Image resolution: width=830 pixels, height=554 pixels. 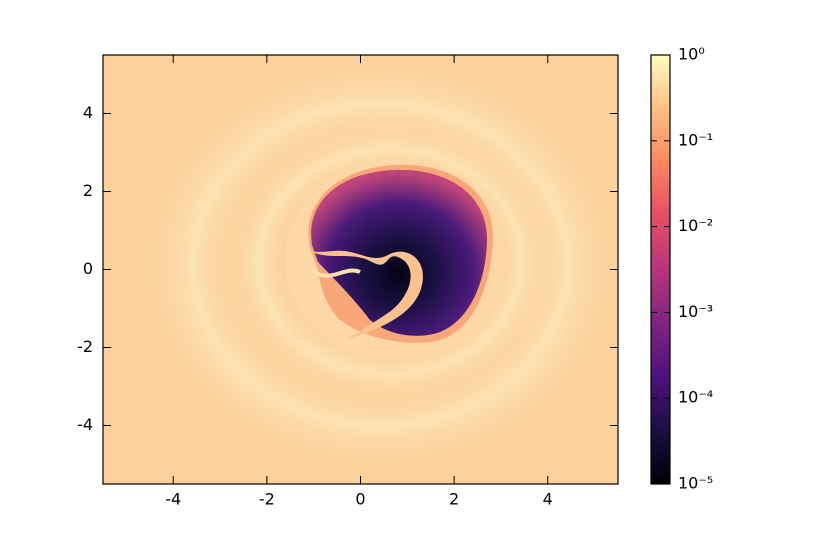 I want to click on y-tick-label: -2, so click(x=85, y=346).